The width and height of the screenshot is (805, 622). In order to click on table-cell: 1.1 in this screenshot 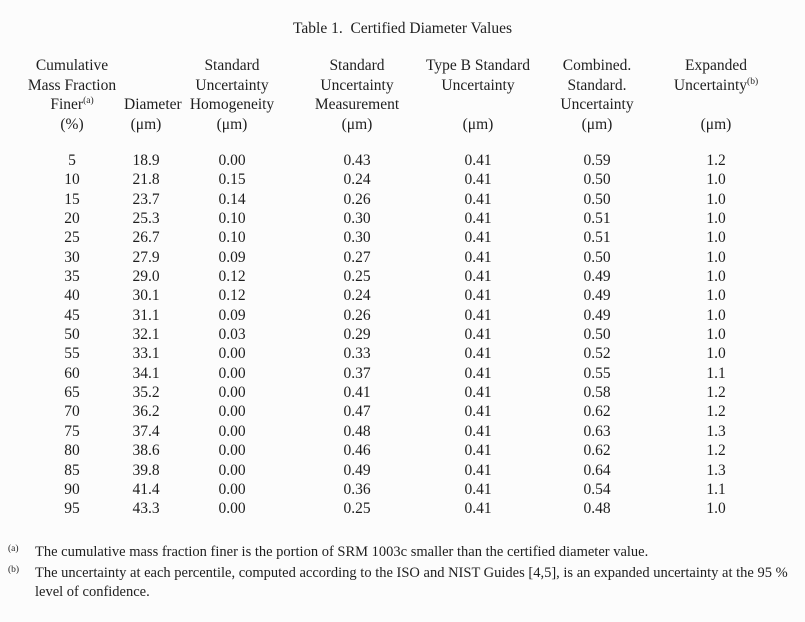, I will do `click(716, 373)`.